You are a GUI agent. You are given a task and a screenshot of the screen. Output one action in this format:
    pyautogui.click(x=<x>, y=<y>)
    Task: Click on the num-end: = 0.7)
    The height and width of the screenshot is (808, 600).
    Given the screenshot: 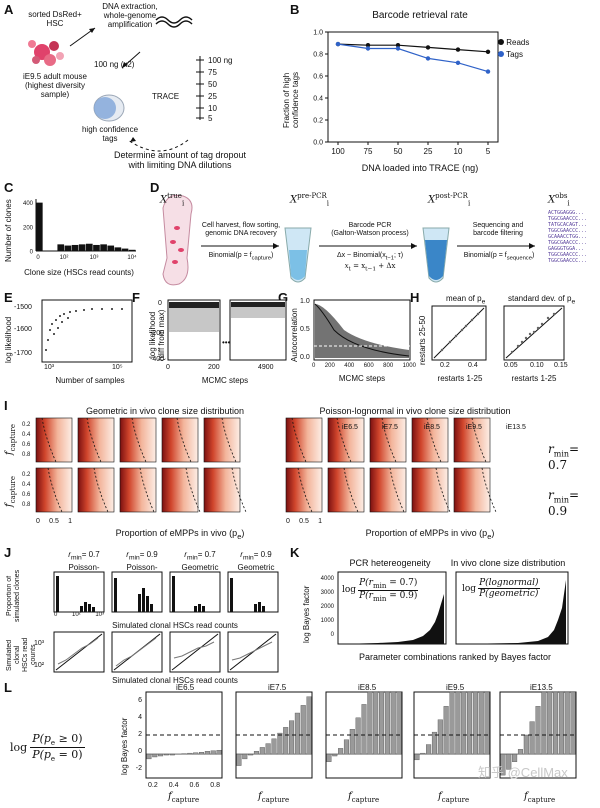 What is the action you would take?
    pyautogui.click(x=402, y=583)
    